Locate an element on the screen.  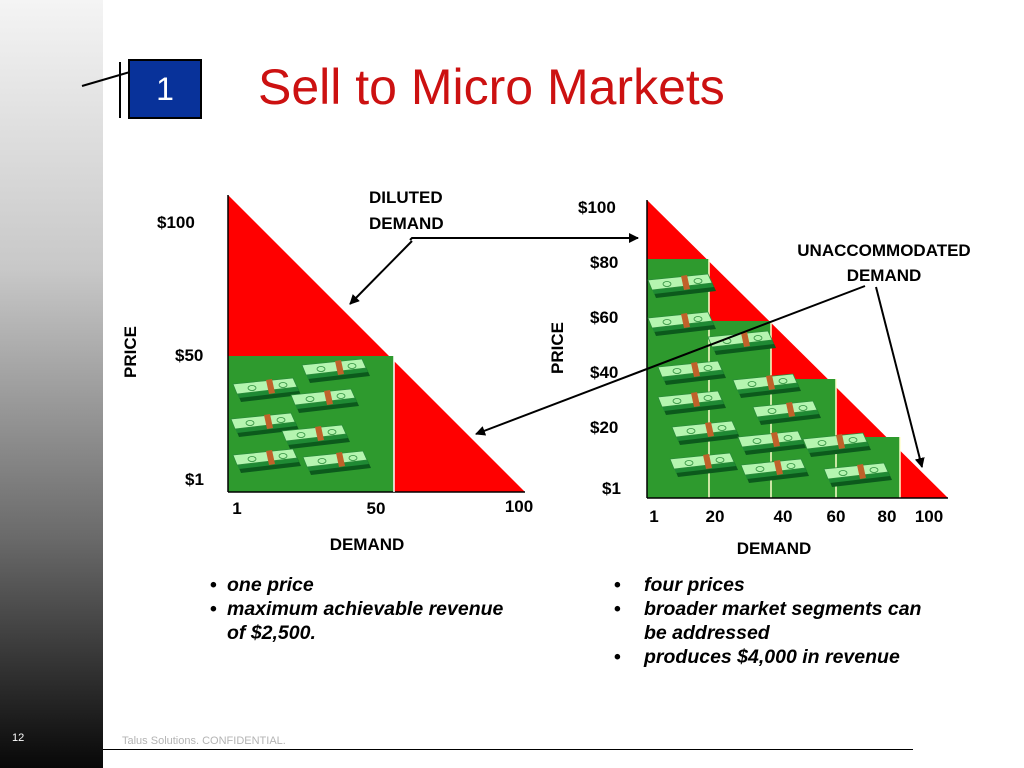
right-x-tick: 100 is located at coordinates (929, 516).